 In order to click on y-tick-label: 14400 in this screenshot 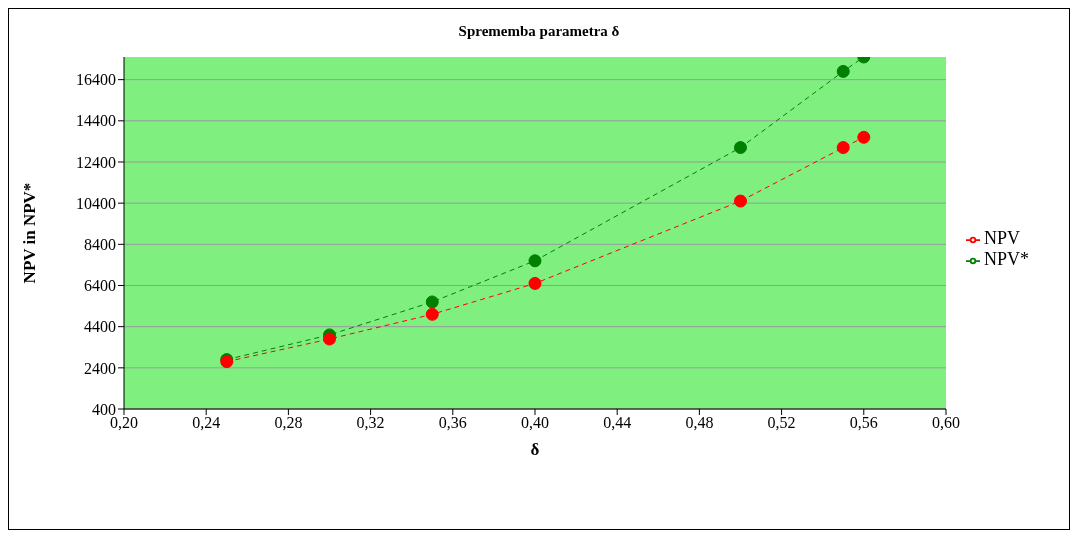, I will do `click(96, 121)`.